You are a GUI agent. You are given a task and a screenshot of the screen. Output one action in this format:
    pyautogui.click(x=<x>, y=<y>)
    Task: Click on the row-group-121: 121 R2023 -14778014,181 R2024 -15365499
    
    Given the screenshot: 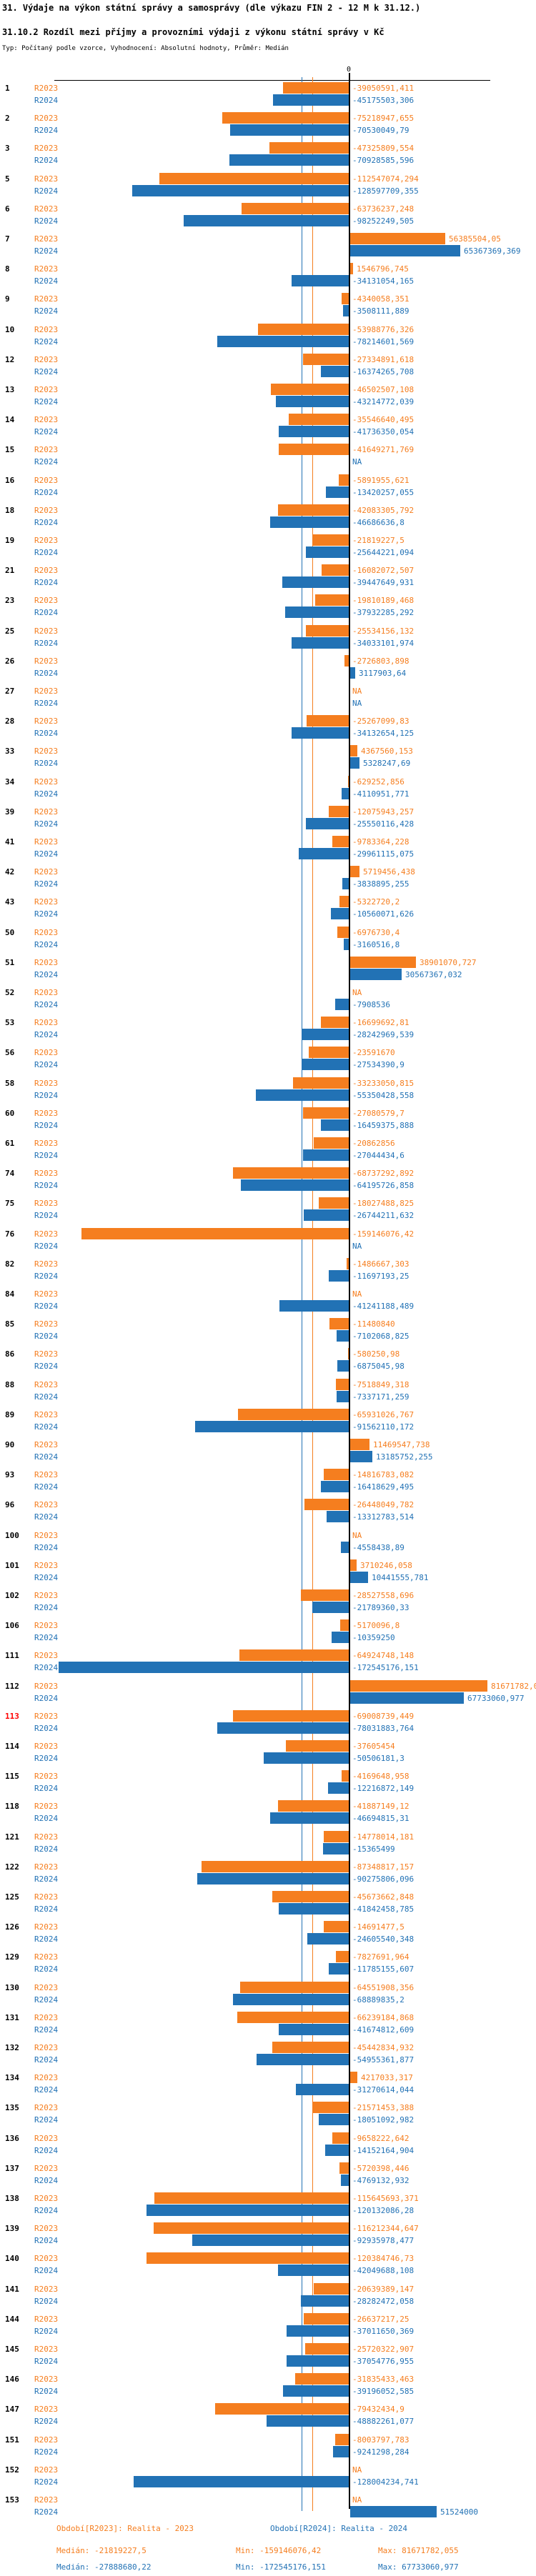 What is the action you would take?
    pyautogui.click(x=268, y=1846)
    